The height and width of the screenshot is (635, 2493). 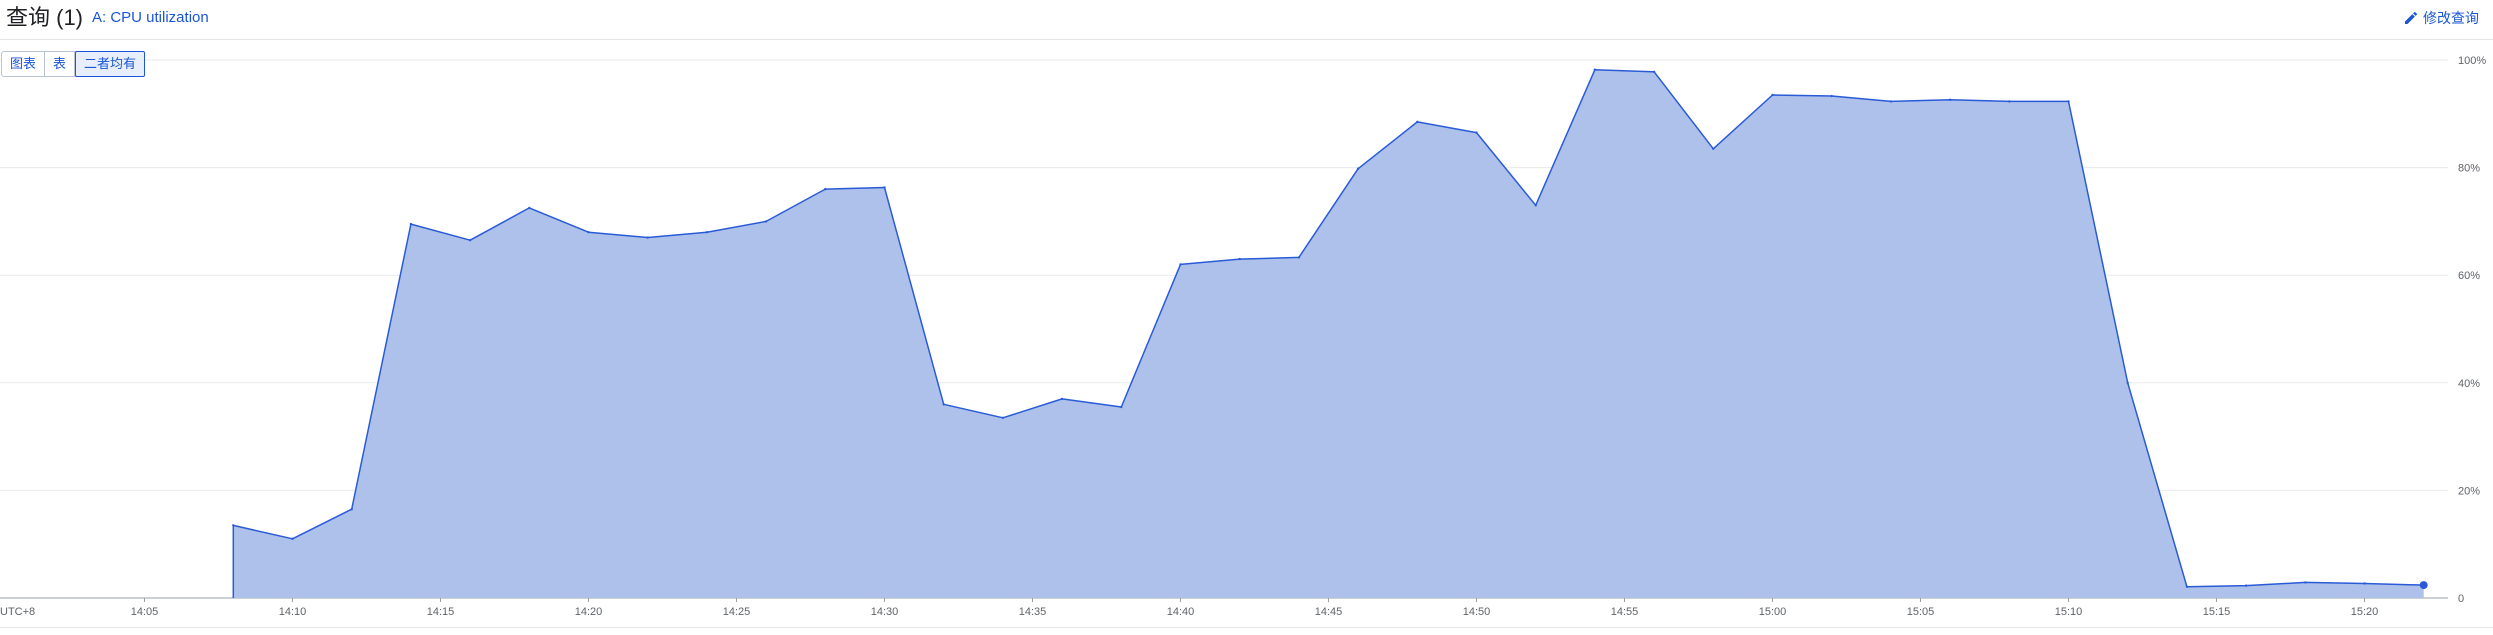 What do you see at coordinates (17, 612) in the screenshot?
I see `timezone-label: UTC+8` at bounding box center [17, 612].